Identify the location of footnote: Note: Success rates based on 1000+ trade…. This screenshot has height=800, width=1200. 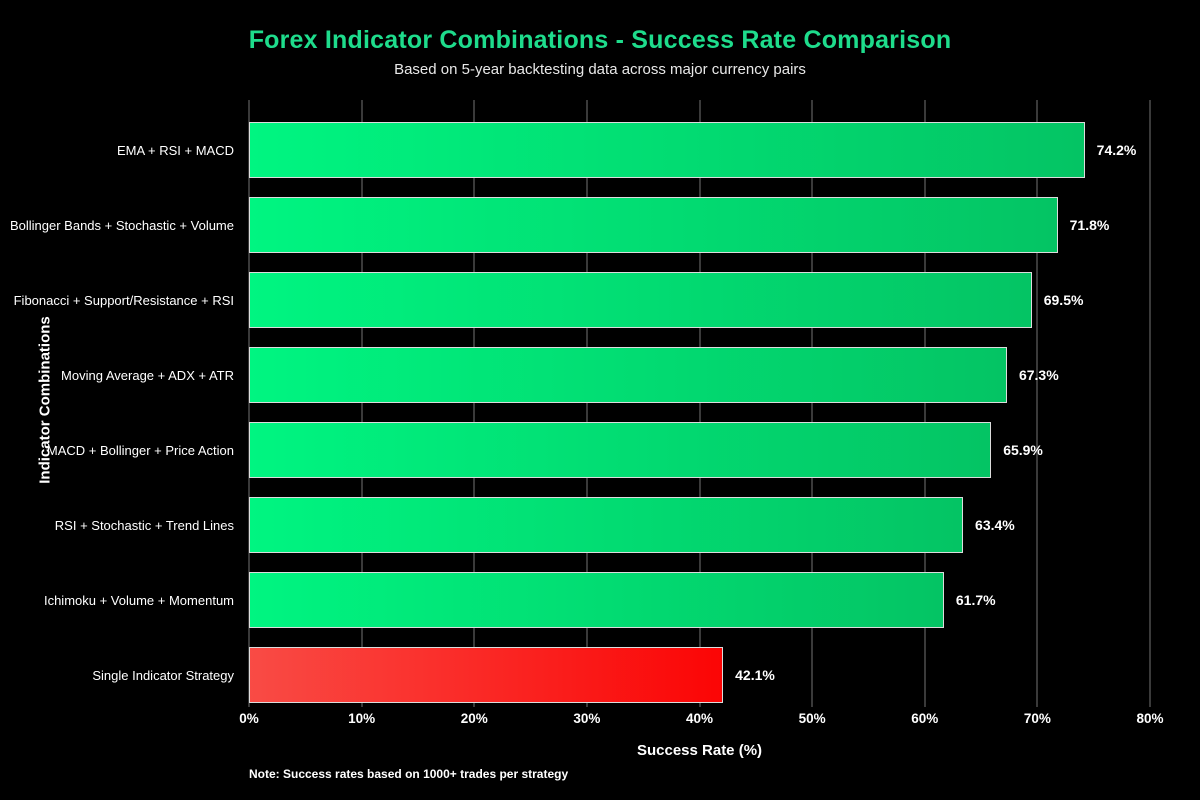
(409, 774).